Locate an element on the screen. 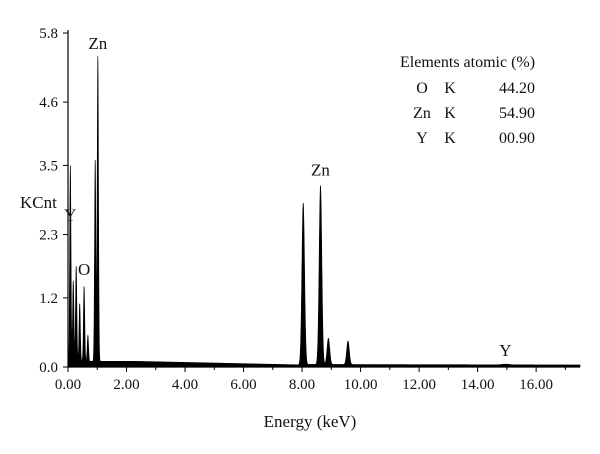  table-element: O is located at coordinates (422, 88).